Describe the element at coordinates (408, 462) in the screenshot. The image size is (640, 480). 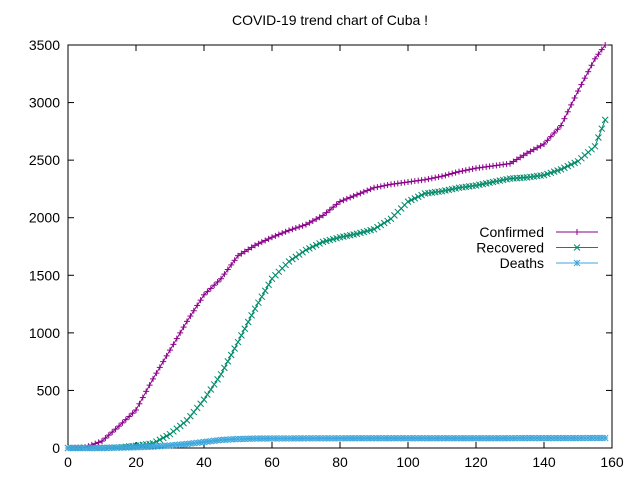
I see `x-tick-label: 100` at that location.